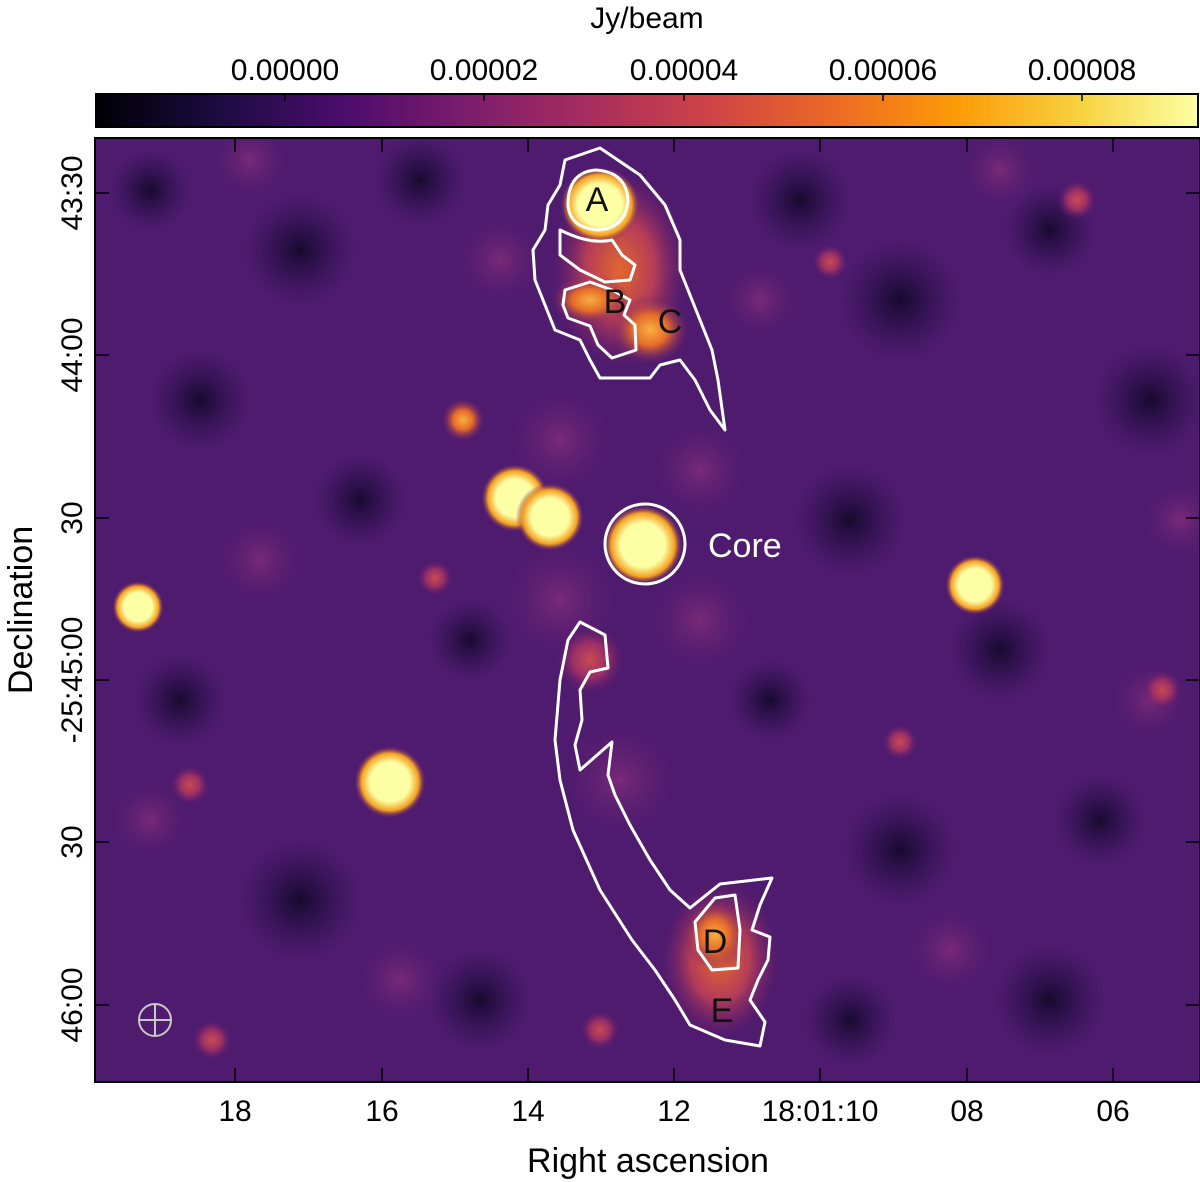 Image resolution: width=1200 pixels, height=1182 pixels. Describe the element at coordinates (597, 256) in the screenshot. I see `contour-mid-north` at that location.